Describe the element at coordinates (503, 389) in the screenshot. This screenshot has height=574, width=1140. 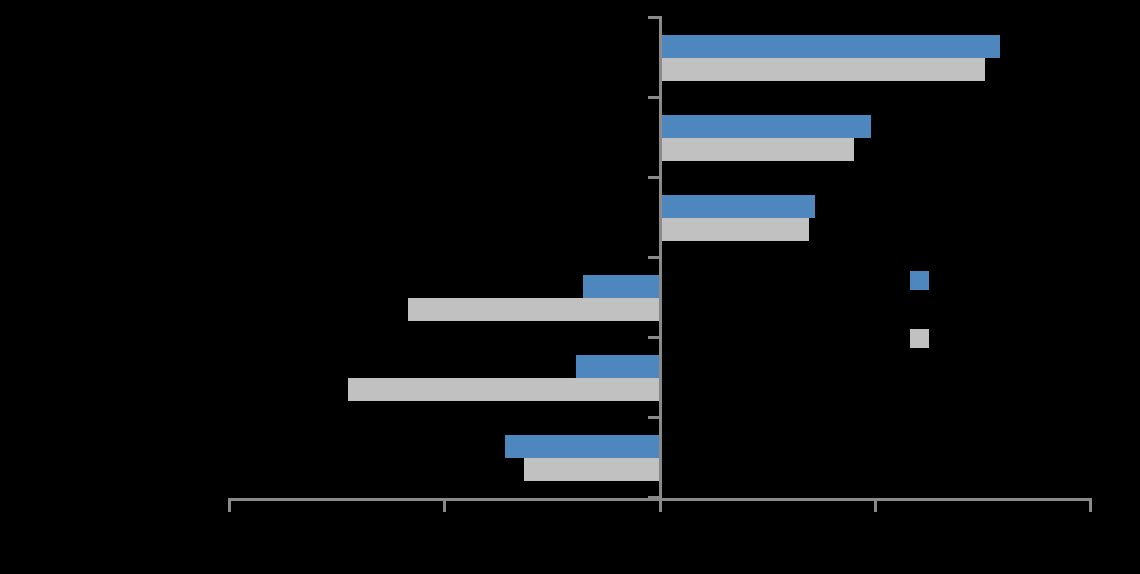
I see `bar-gray-row5` at that location.